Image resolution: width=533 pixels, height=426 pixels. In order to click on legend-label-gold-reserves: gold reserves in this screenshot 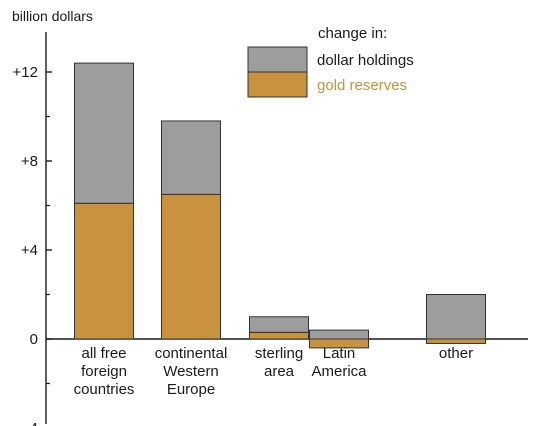, I will do `click(362, 85)`.